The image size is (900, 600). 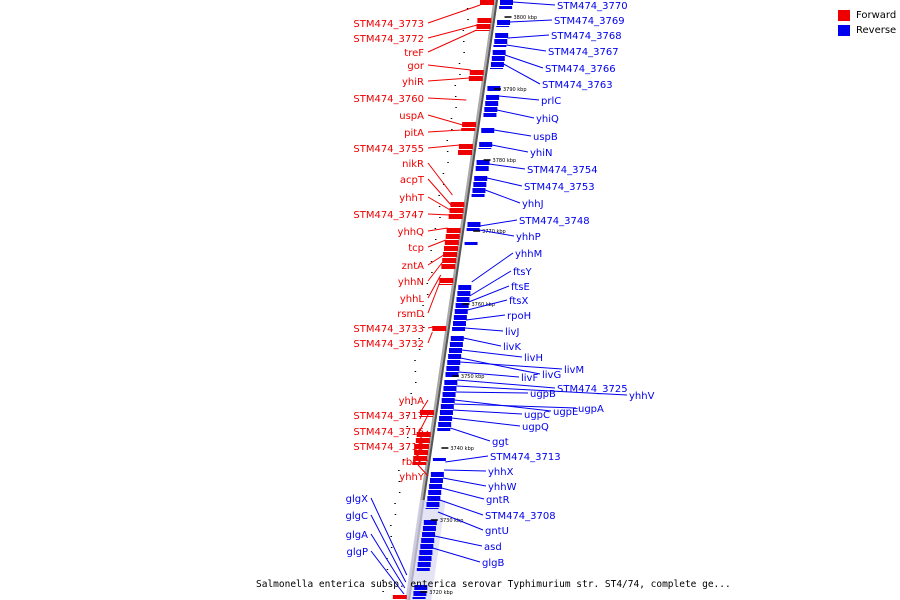 I want to click on tick-label: 3750 kbp, so click(x=473, y=377).